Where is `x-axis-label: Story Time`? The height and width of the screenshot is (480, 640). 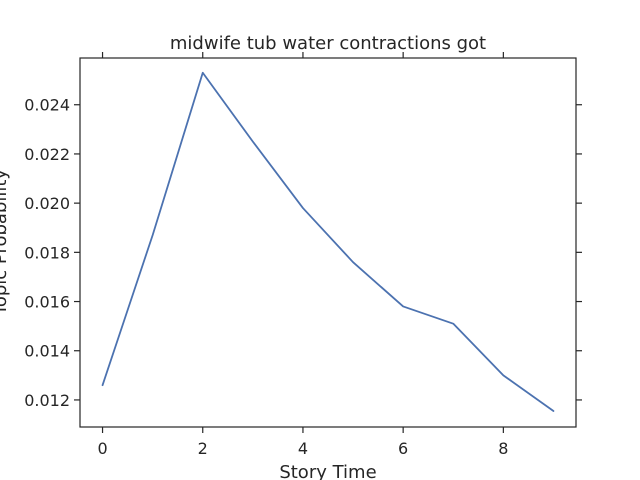
x-axis-label: Story Time is located at coordinates (327, 471).